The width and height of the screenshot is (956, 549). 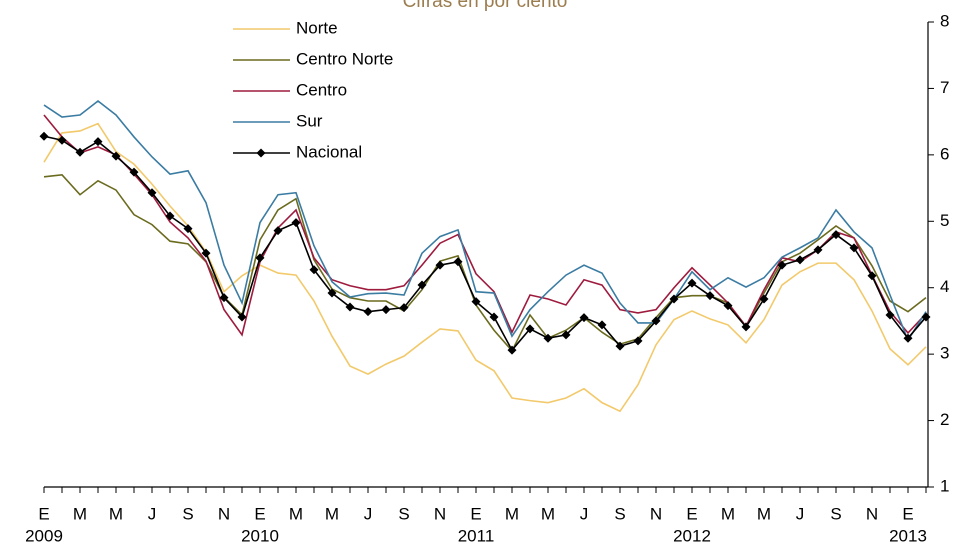 What do you see at coordinates (309, 120) in the screenshot?
I see `legend-label: Sur` at bounding box center [309, 120].